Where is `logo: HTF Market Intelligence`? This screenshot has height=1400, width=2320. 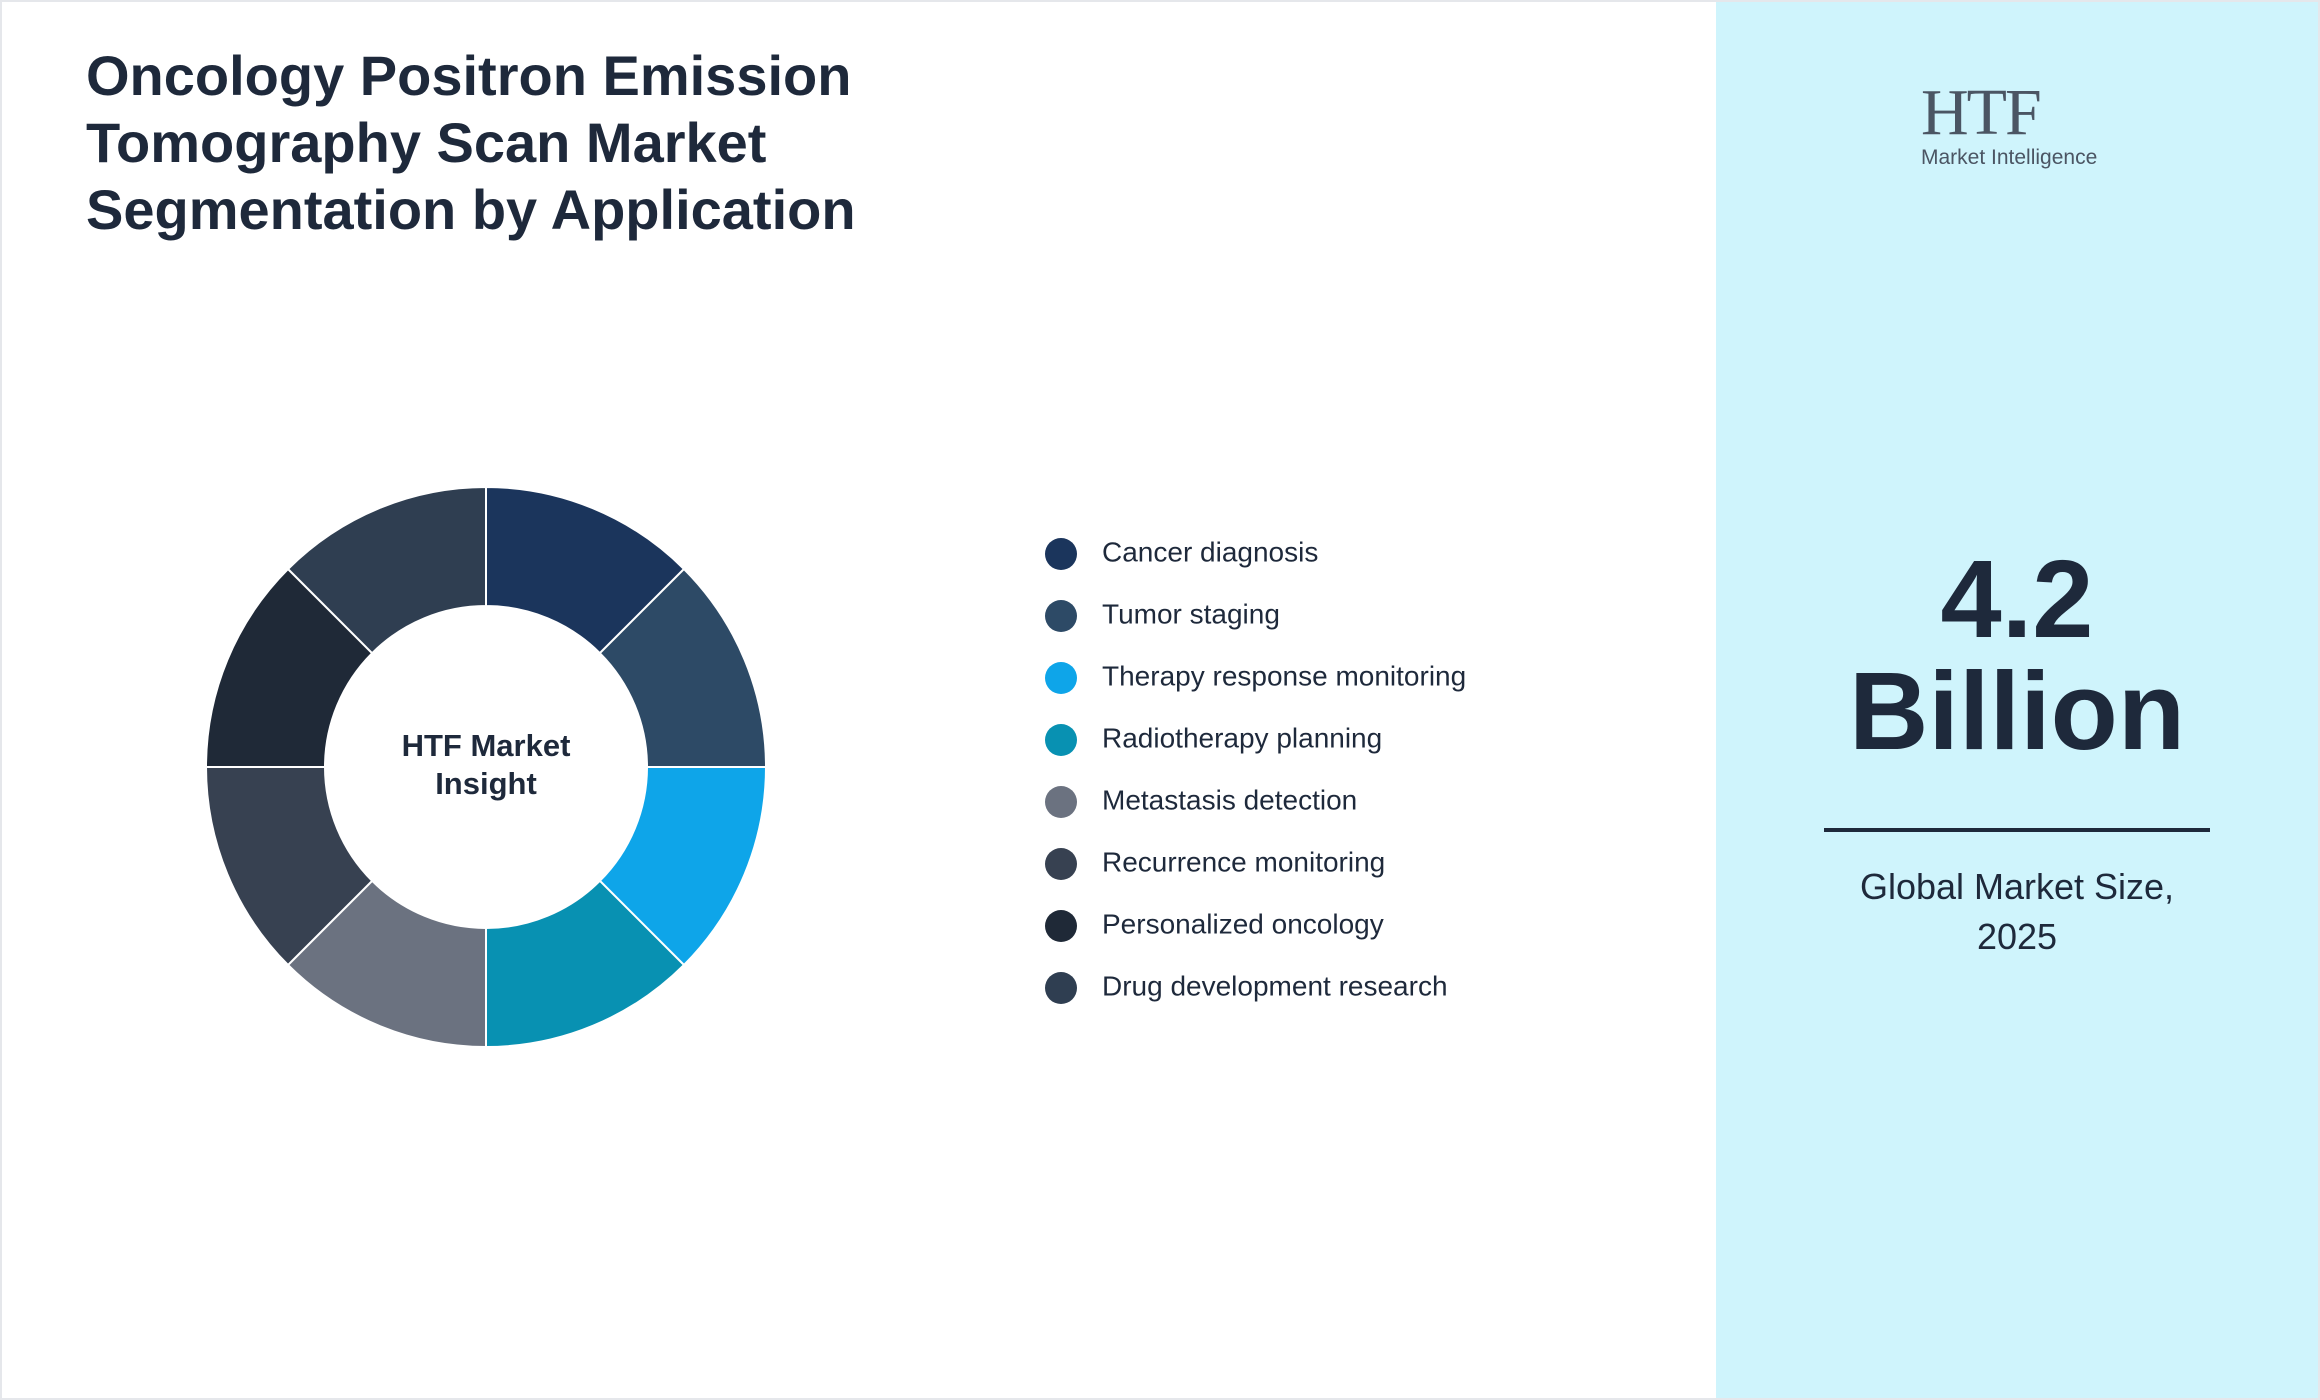
logo: HTF Market Intelligence is located at coordinates (2021, 125).